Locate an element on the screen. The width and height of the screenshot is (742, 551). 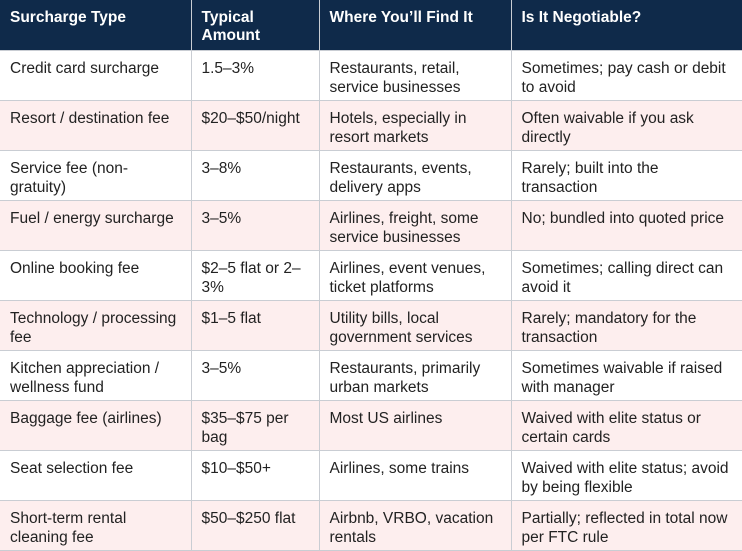
cell-where-found: Airbnb, VRBO, vacation rentals is located at coordinates (415, 525).